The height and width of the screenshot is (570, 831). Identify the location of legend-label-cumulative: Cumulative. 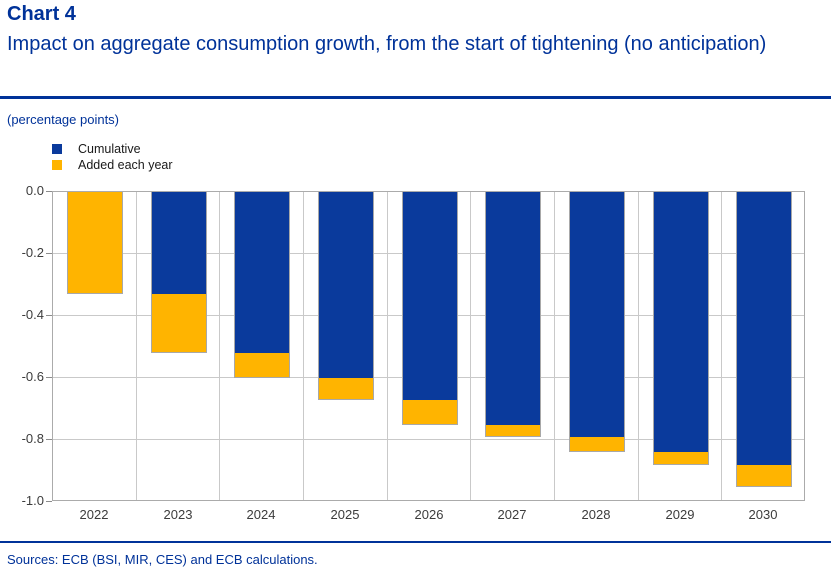
(109, 149).